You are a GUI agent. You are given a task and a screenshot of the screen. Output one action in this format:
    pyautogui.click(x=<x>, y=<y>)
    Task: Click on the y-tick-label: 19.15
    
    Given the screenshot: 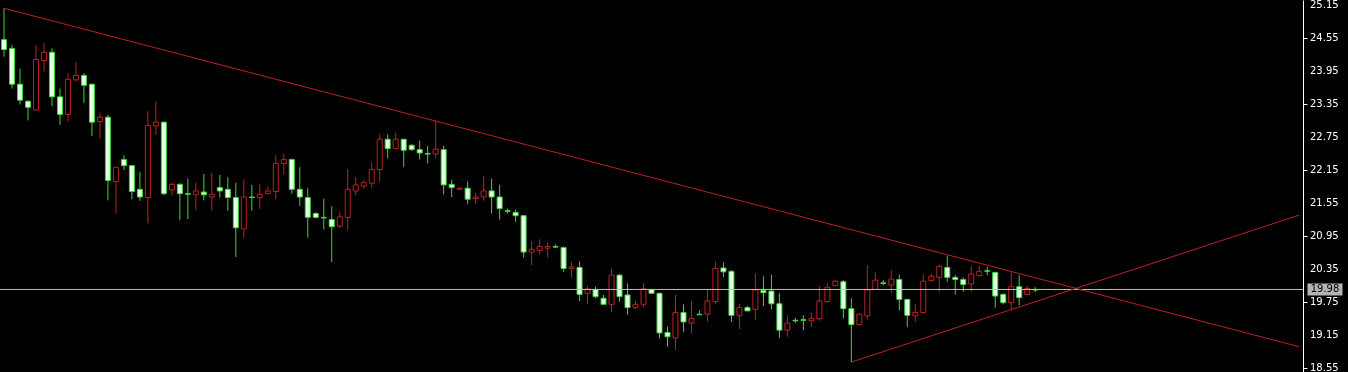 What is the action you would take?
    pyautogui.click(x=1324, y=335)
    